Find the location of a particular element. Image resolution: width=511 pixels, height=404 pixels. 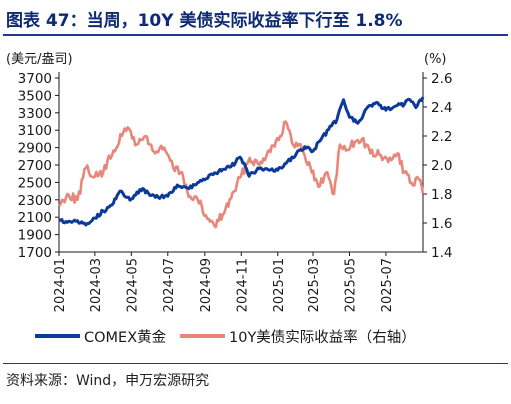

left-axis-unit-label: (美元/盎司) is located at coordinates (39, 59).